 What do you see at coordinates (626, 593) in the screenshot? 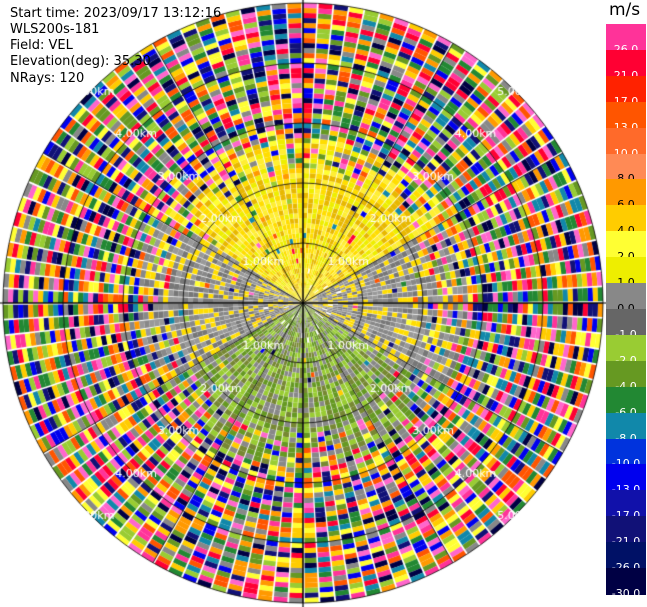
I see `colorbar-tick-label: -30.0` at bounding box center [626, 593].